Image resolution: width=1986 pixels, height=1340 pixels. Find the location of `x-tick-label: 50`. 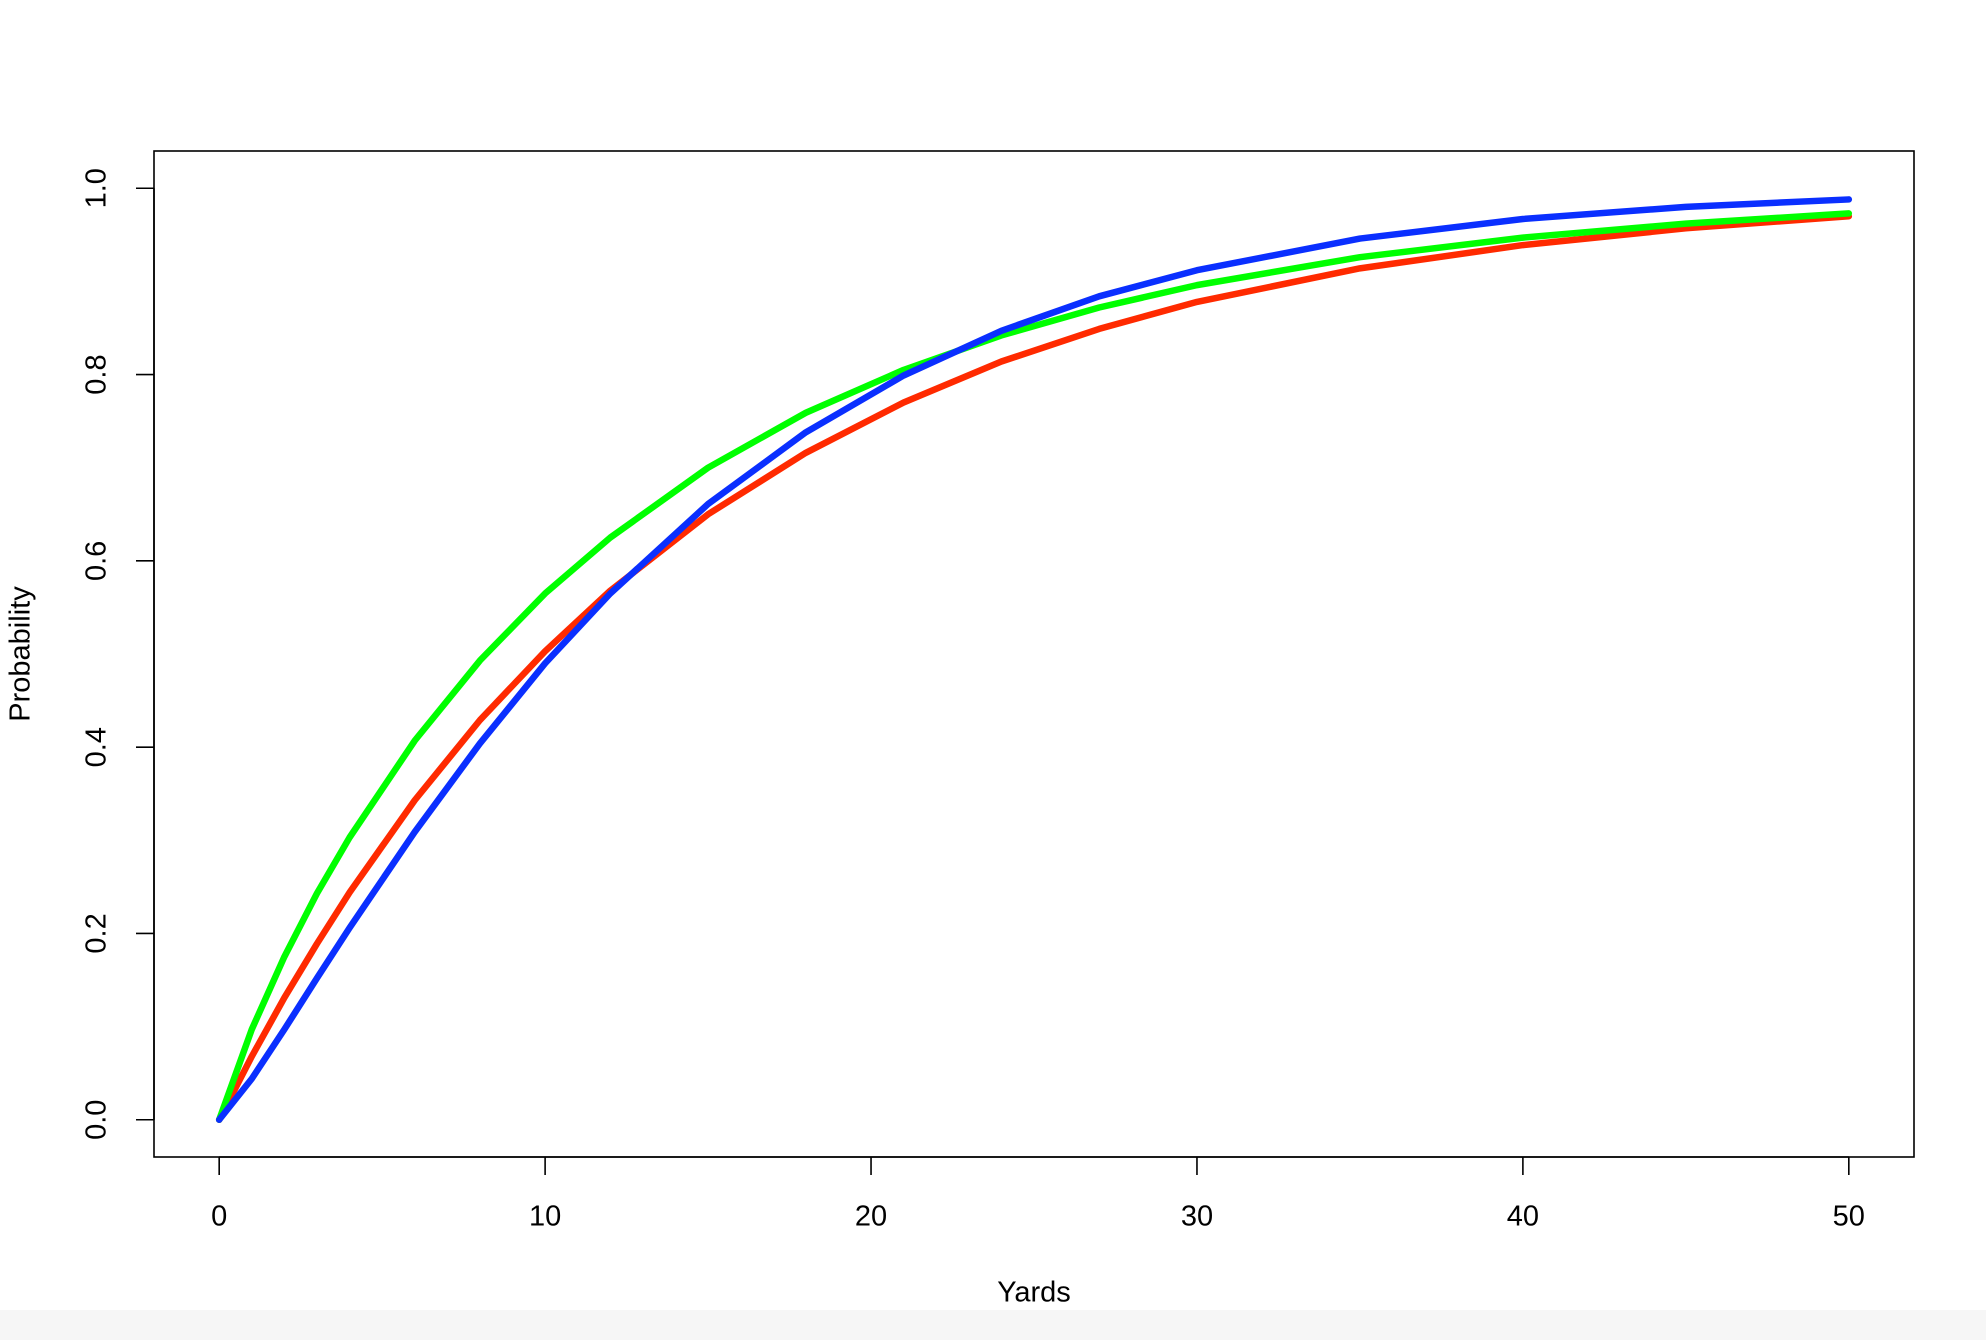

x-tick-label: 50 is located at coordinates (1849, 1217).